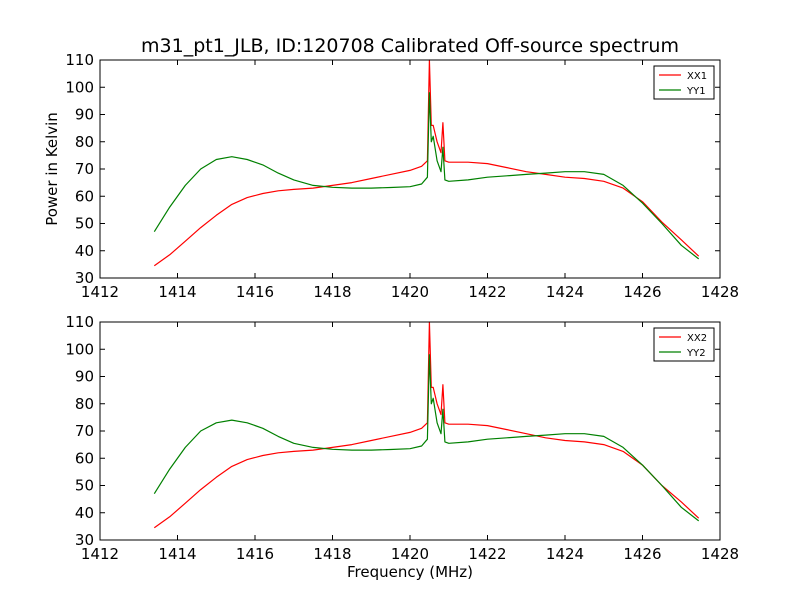 The width and height of the screenshot is (800, 600). What do you see at coordinates (696, 353) in the screenshot?
I see `legend-label: YY2` at bounding box center [696, 353].